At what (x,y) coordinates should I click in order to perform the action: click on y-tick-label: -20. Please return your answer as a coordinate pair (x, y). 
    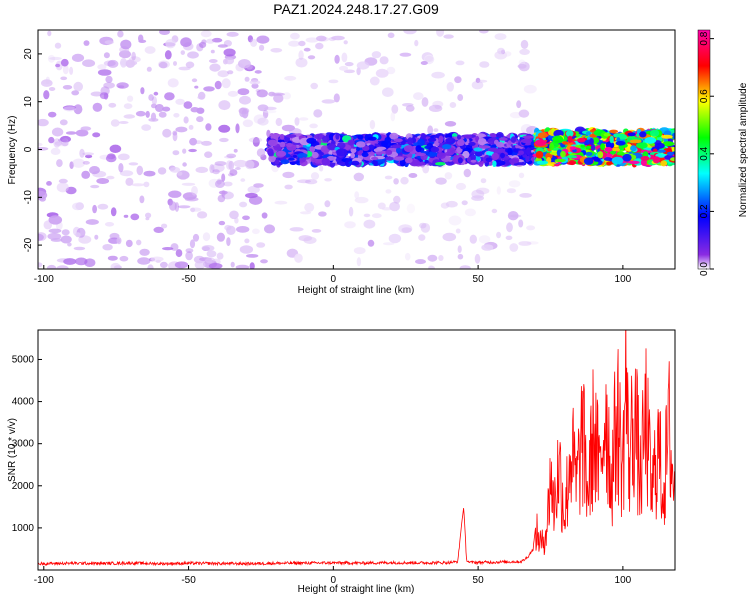
    Looking at the image, I should click on (28, 244).